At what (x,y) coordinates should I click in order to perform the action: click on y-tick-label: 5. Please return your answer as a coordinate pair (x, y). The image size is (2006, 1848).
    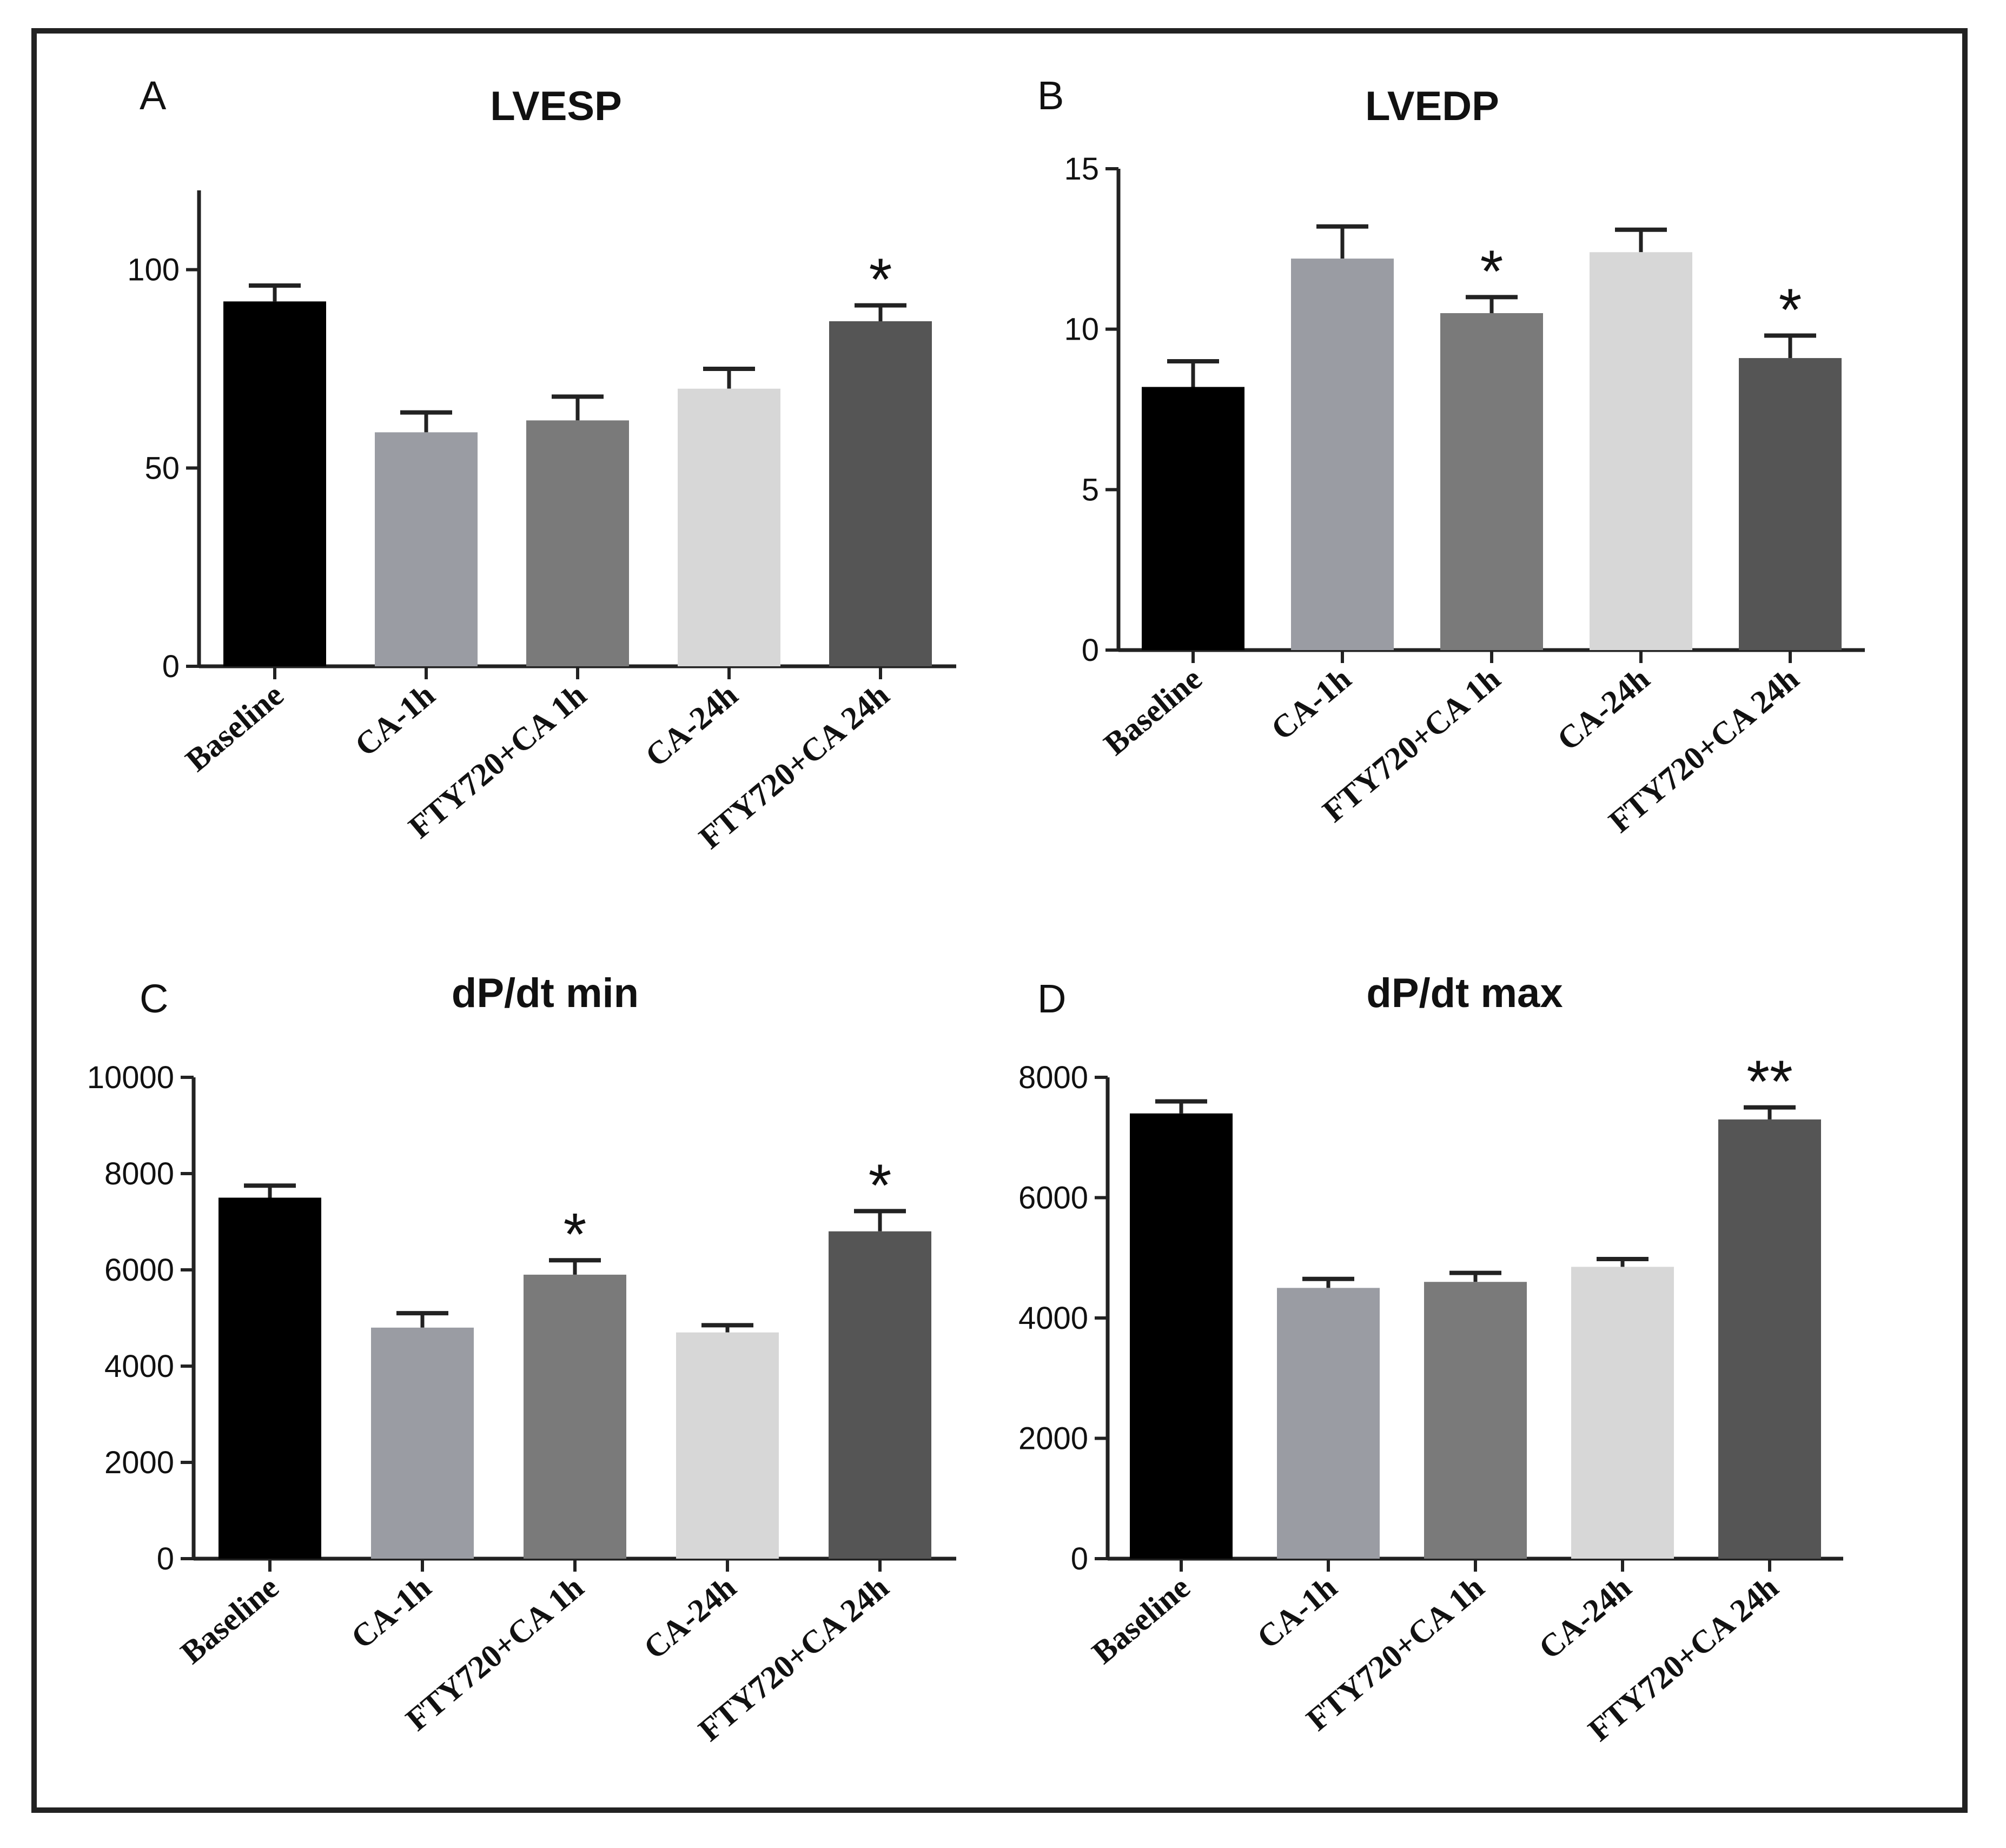
    Looking at the image, I should click on (1090, 489).